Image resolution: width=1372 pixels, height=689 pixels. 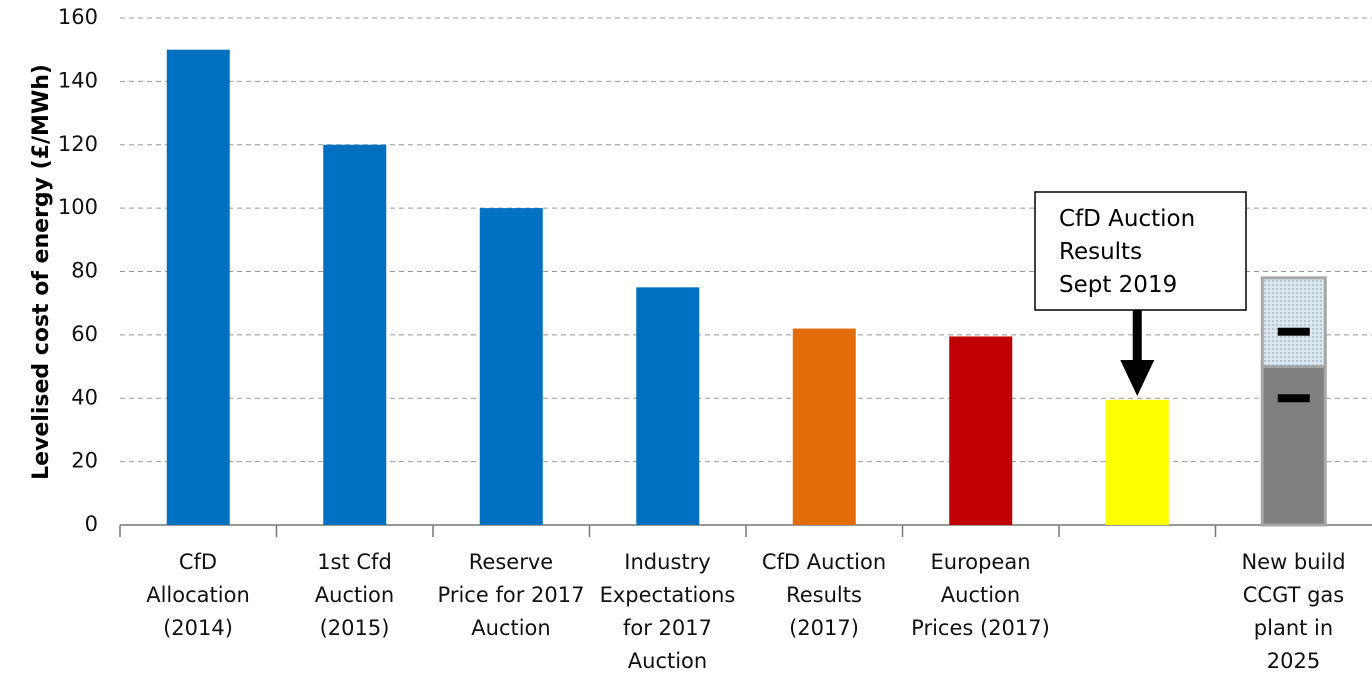 I want to click on y-tick-label: 160, so click(x=78, y=17).